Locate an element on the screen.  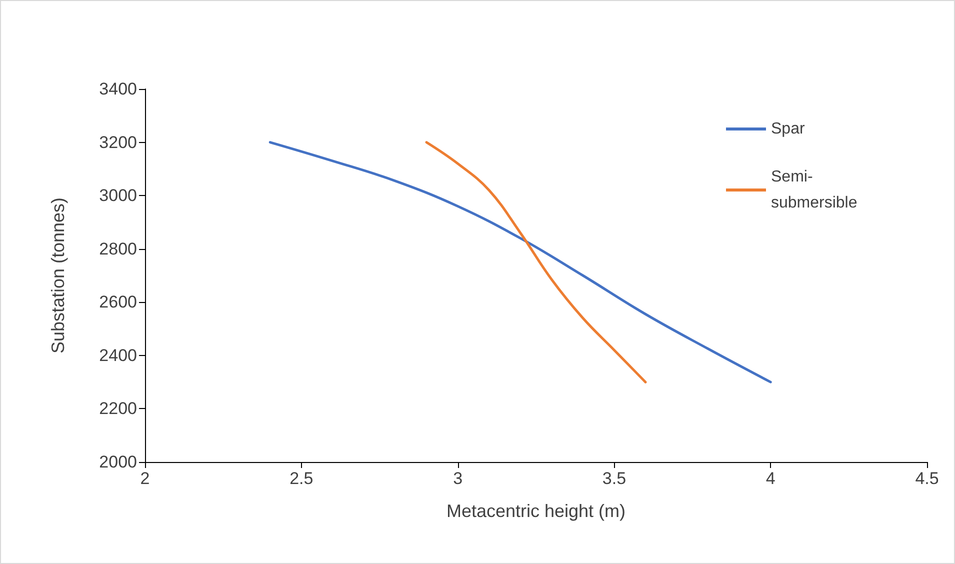
y-axis-title: Substation (tonnes) is located at coordinates (58, 275).